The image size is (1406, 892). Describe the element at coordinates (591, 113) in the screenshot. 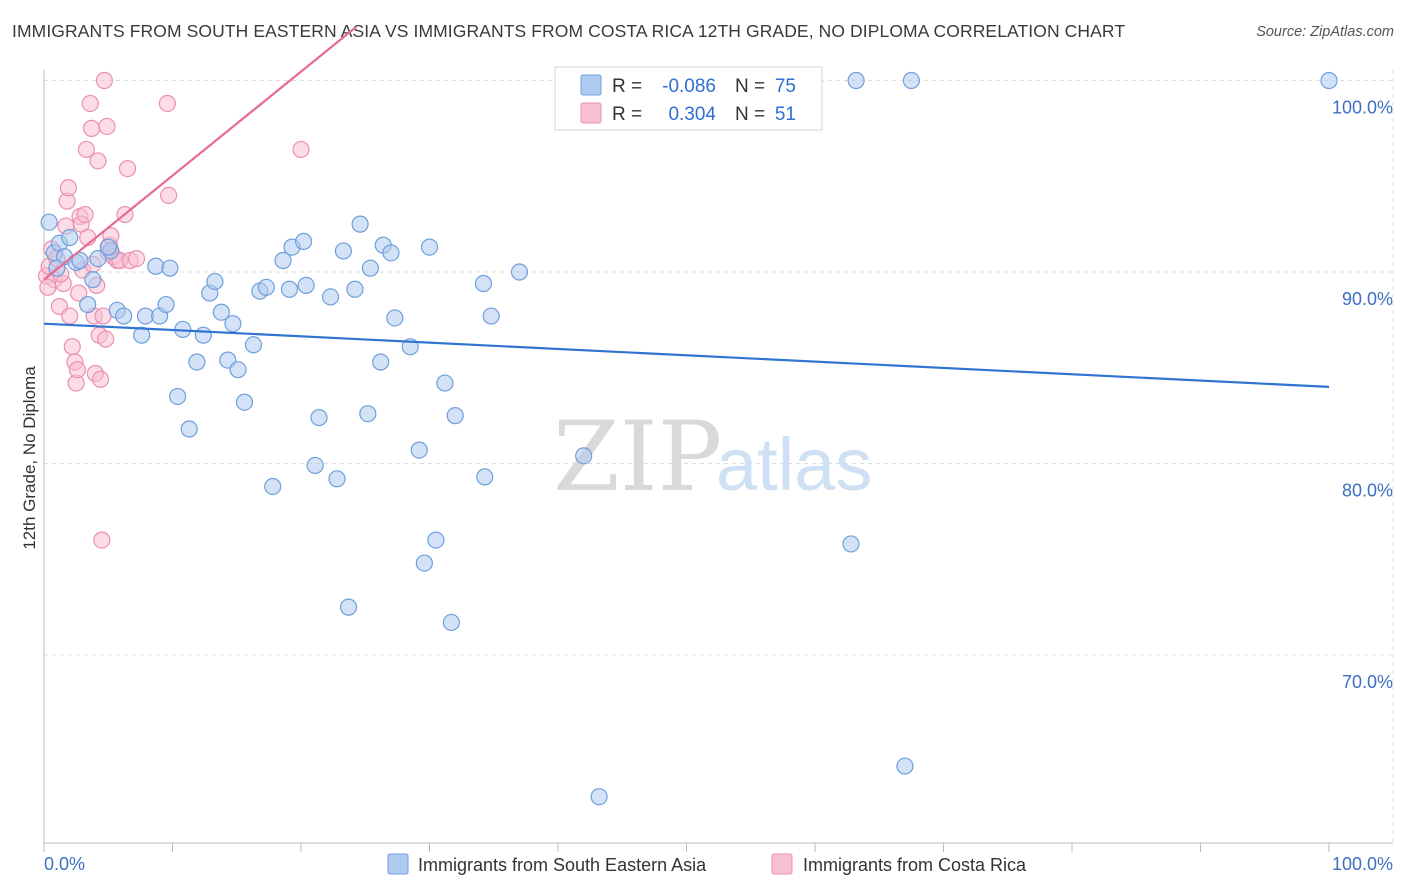

I see `legend-swatch-pink` at that location.